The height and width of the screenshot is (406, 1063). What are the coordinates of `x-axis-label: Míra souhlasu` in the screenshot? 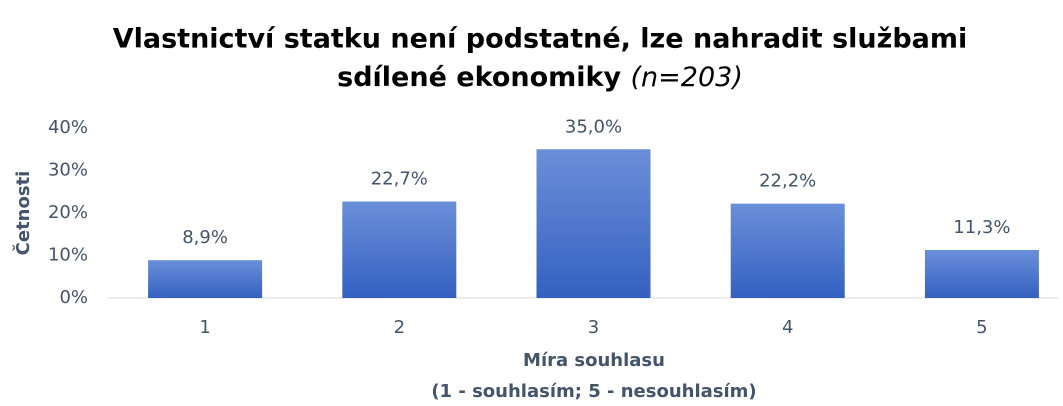 It's located at (594, 360).